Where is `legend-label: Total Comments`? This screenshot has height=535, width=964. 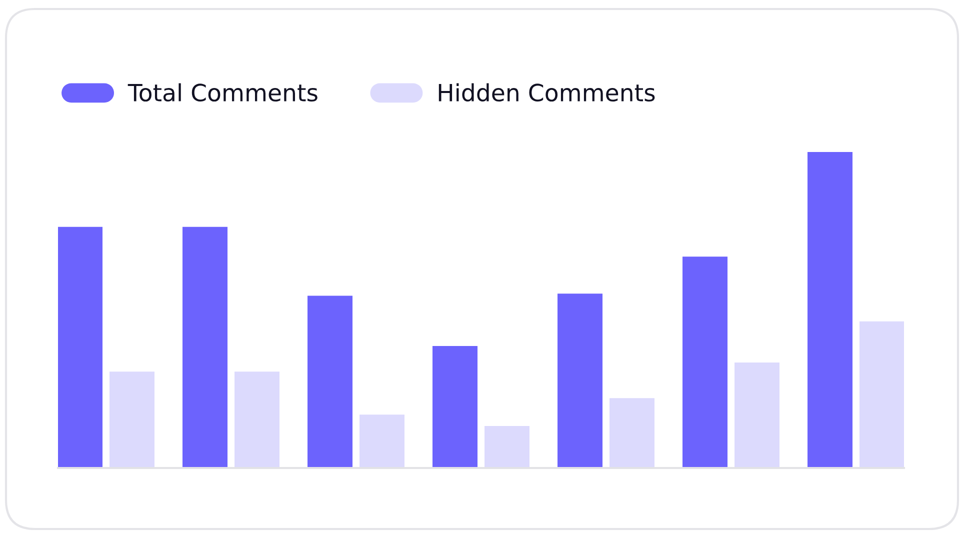
legend-label: Total Comments is located at coordinates (223, 92).